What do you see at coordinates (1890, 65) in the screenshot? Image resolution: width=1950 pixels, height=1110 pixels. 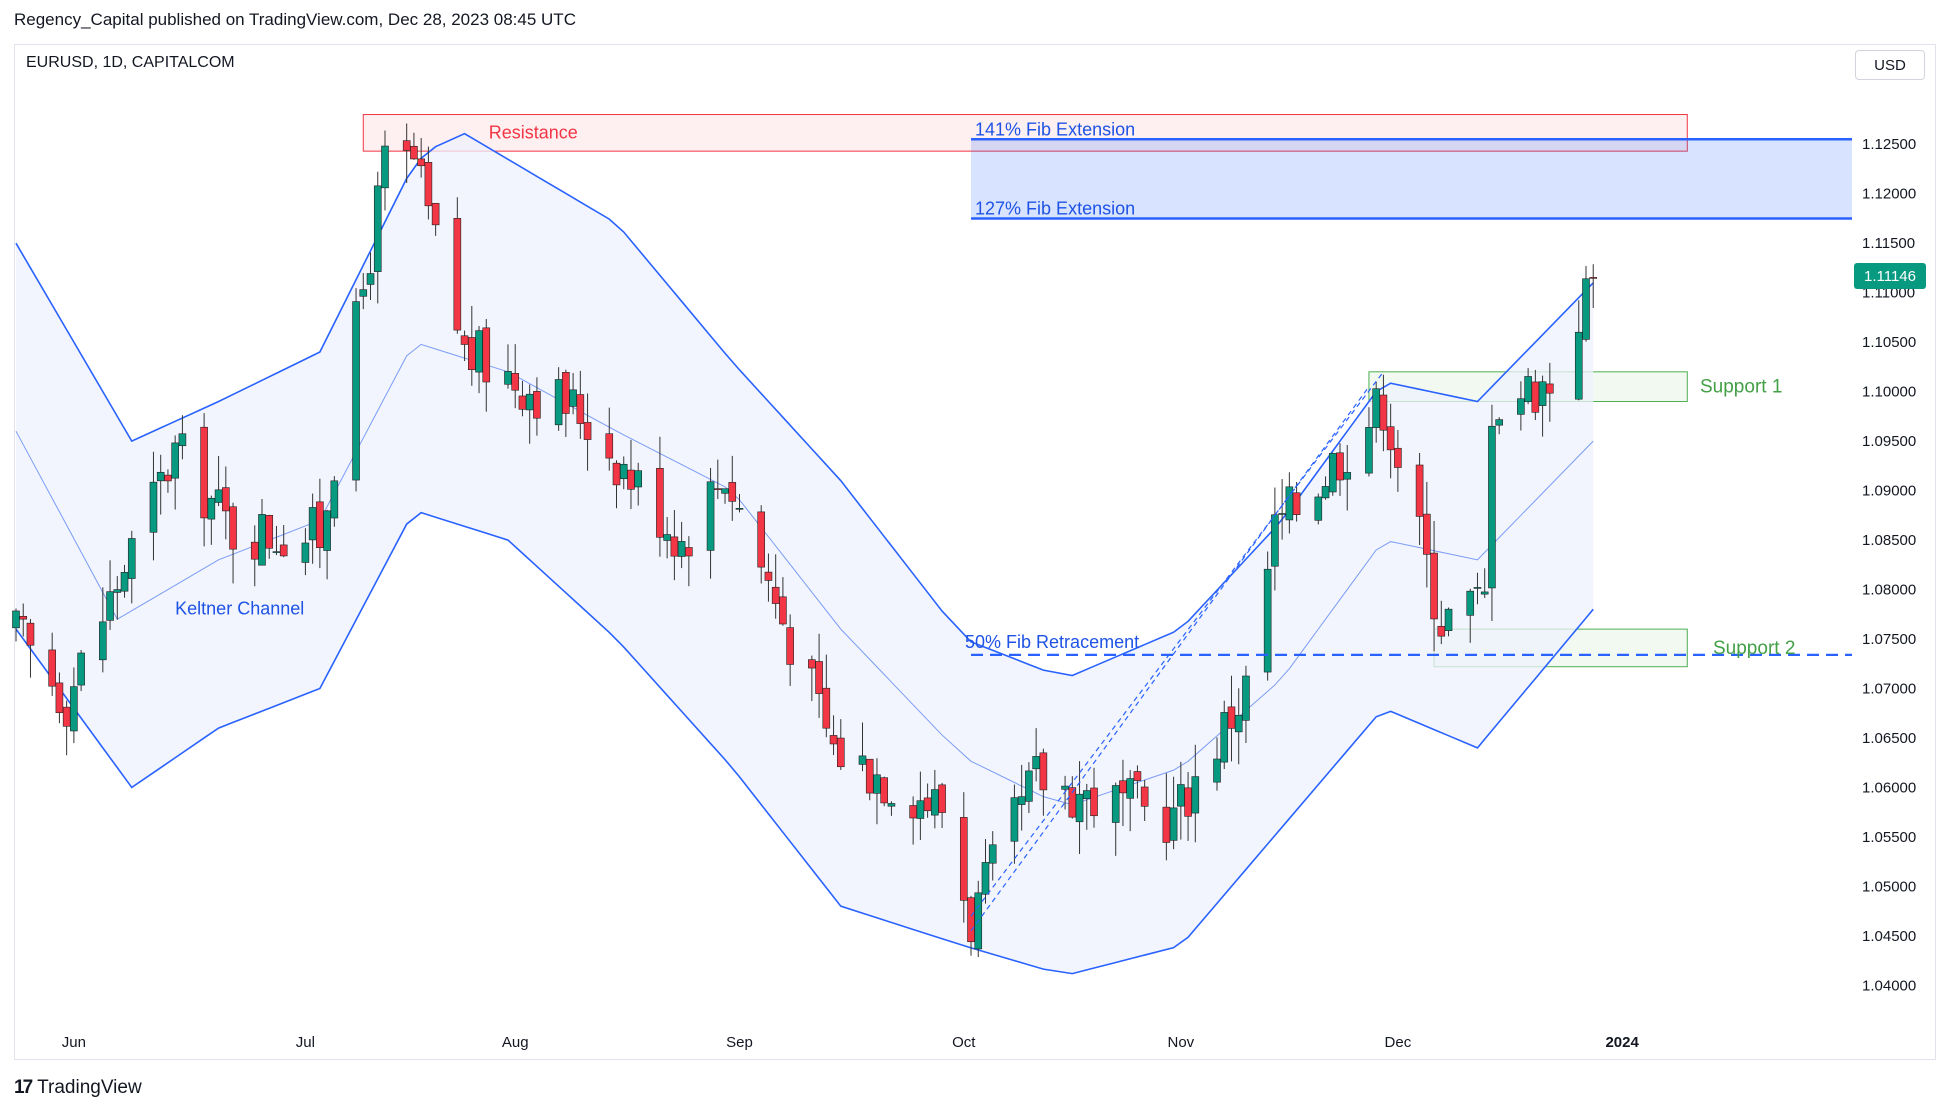 I see `currency-button: USD` at bounding box center [1890, 65].